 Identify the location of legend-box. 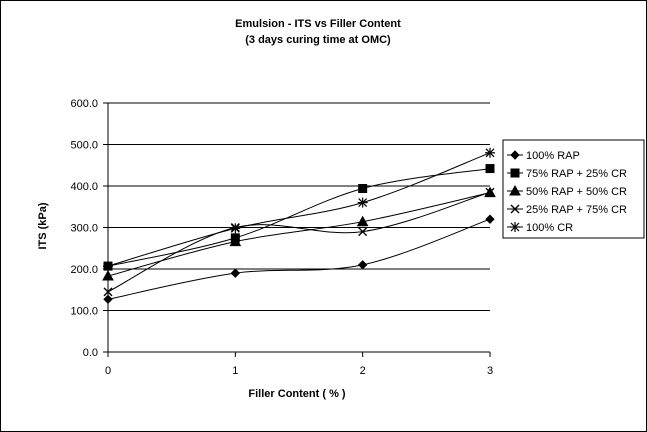
(573, 189).